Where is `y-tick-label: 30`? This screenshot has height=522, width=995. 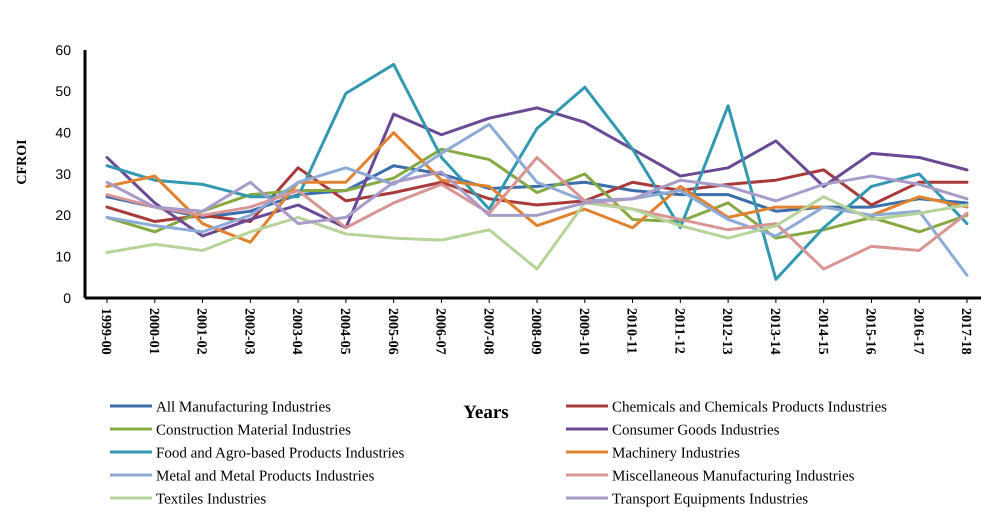 y-tick-label: 30 is located at coordinates (63, 174).